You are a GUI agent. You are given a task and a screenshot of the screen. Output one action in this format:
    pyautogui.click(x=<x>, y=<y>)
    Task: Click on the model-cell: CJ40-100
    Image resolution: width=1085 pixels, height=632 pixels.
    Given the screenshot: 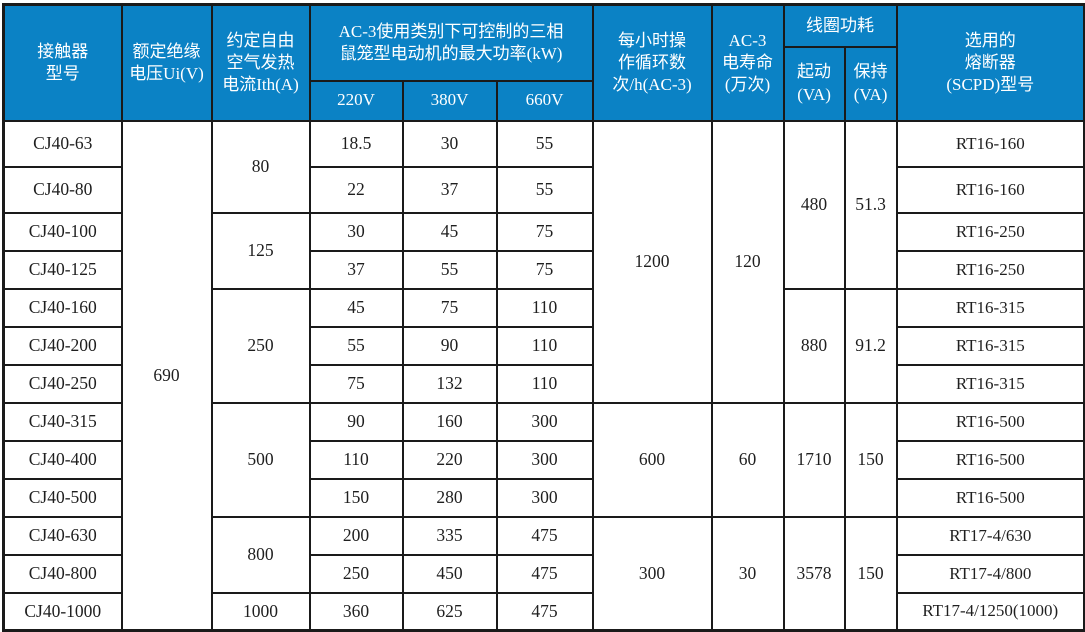 What is the action you would take?
    pyautogui.click(x=62, y=231)
    